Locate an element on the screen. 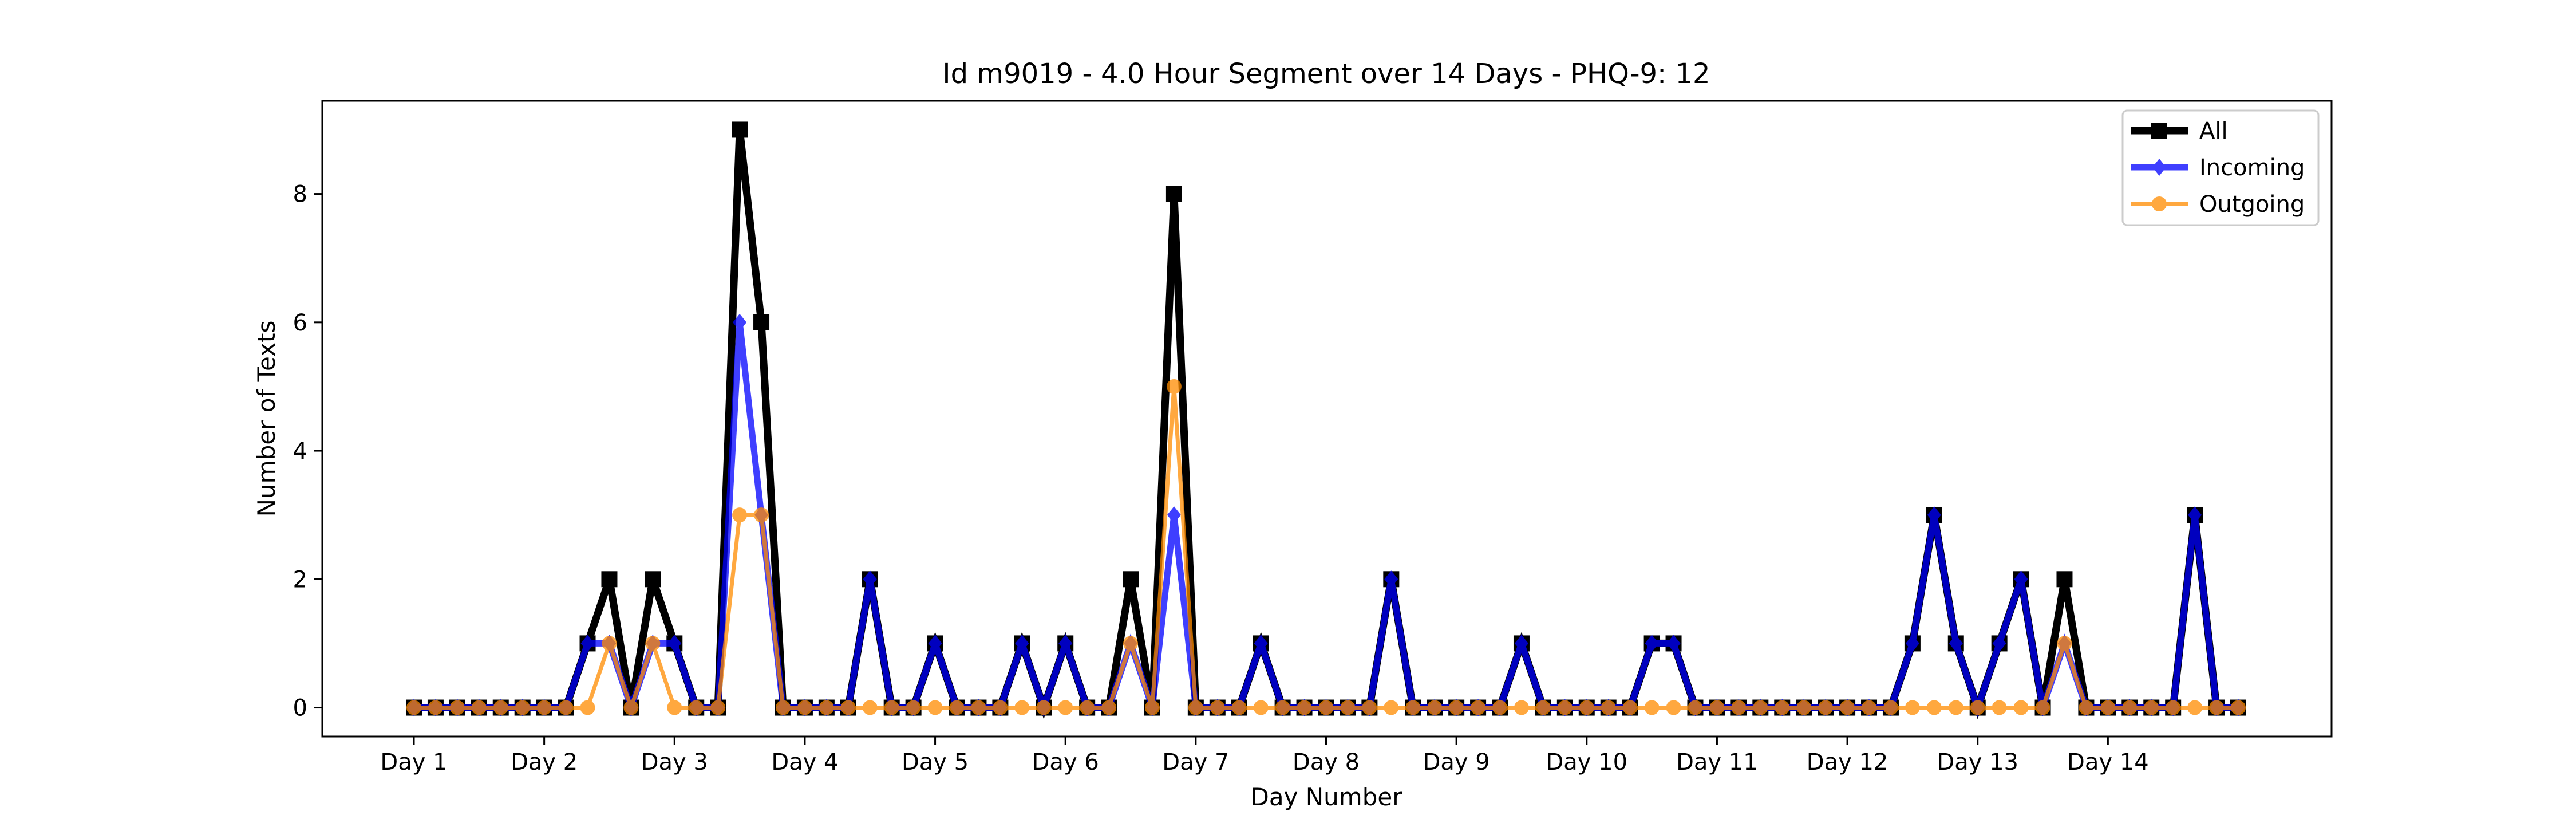 The image size is (2576, 827). x-tick-label: Day 12 is located at coordinates (1847, 762).